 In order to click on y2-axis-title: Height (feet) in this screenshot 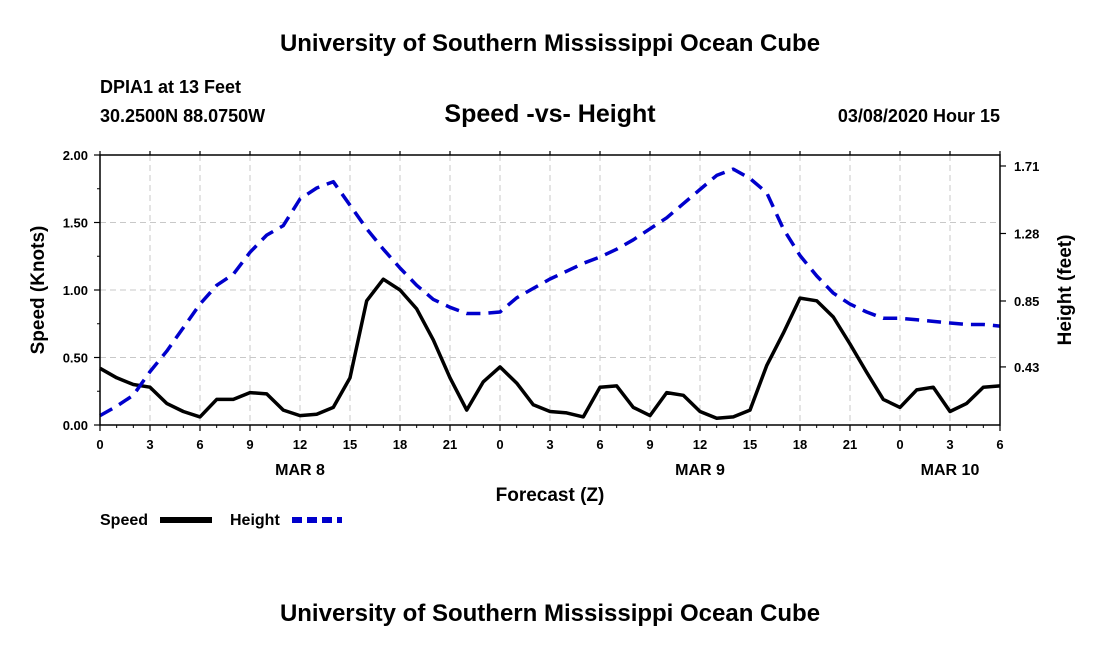, I will do `click(1065, 290)`.